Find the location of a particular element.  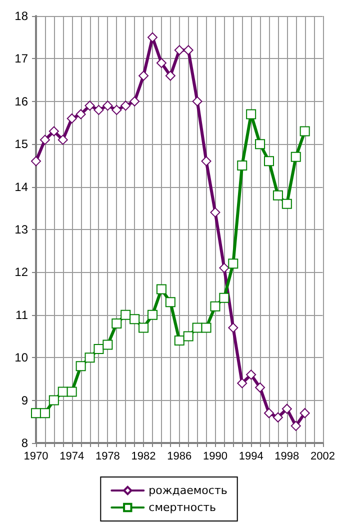

y-tick-label: 10 is located at coordinates (21, 357).